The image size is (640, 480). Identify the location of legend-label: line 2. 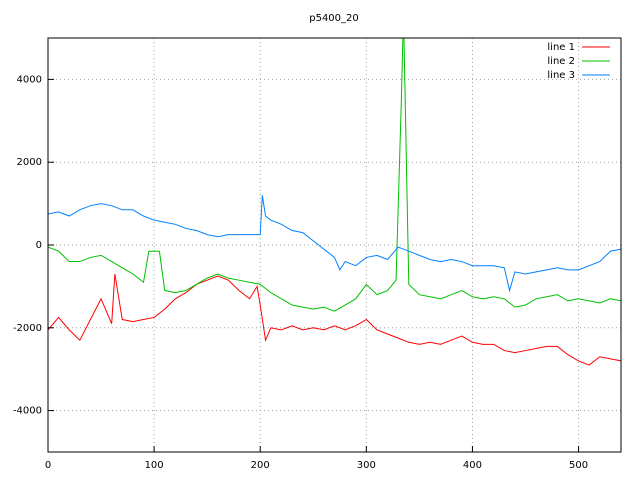
(561, 61).